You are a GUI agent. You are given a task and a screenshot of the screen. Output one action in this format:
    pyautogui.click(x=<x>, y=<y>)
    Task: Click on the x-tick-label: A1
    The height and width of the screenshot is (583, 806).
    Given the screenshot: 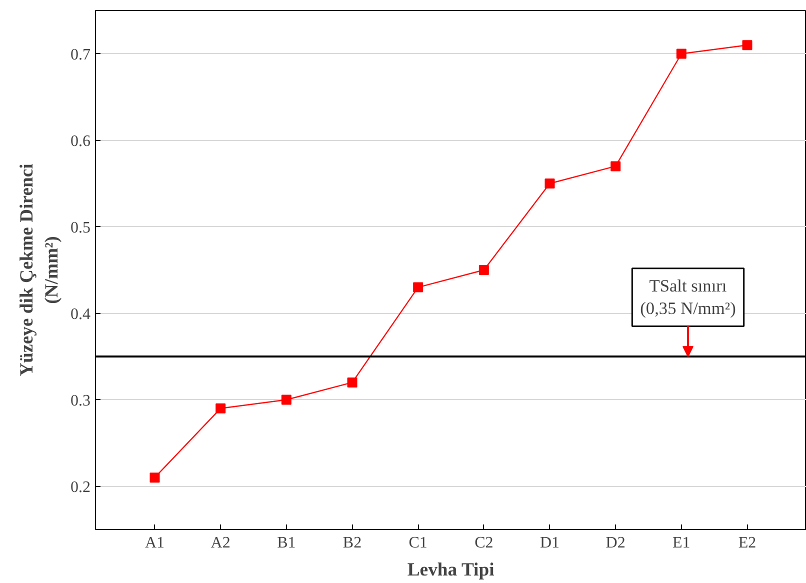 What is the action you would take?
    pyautogui.click(x=154, y=543)
    